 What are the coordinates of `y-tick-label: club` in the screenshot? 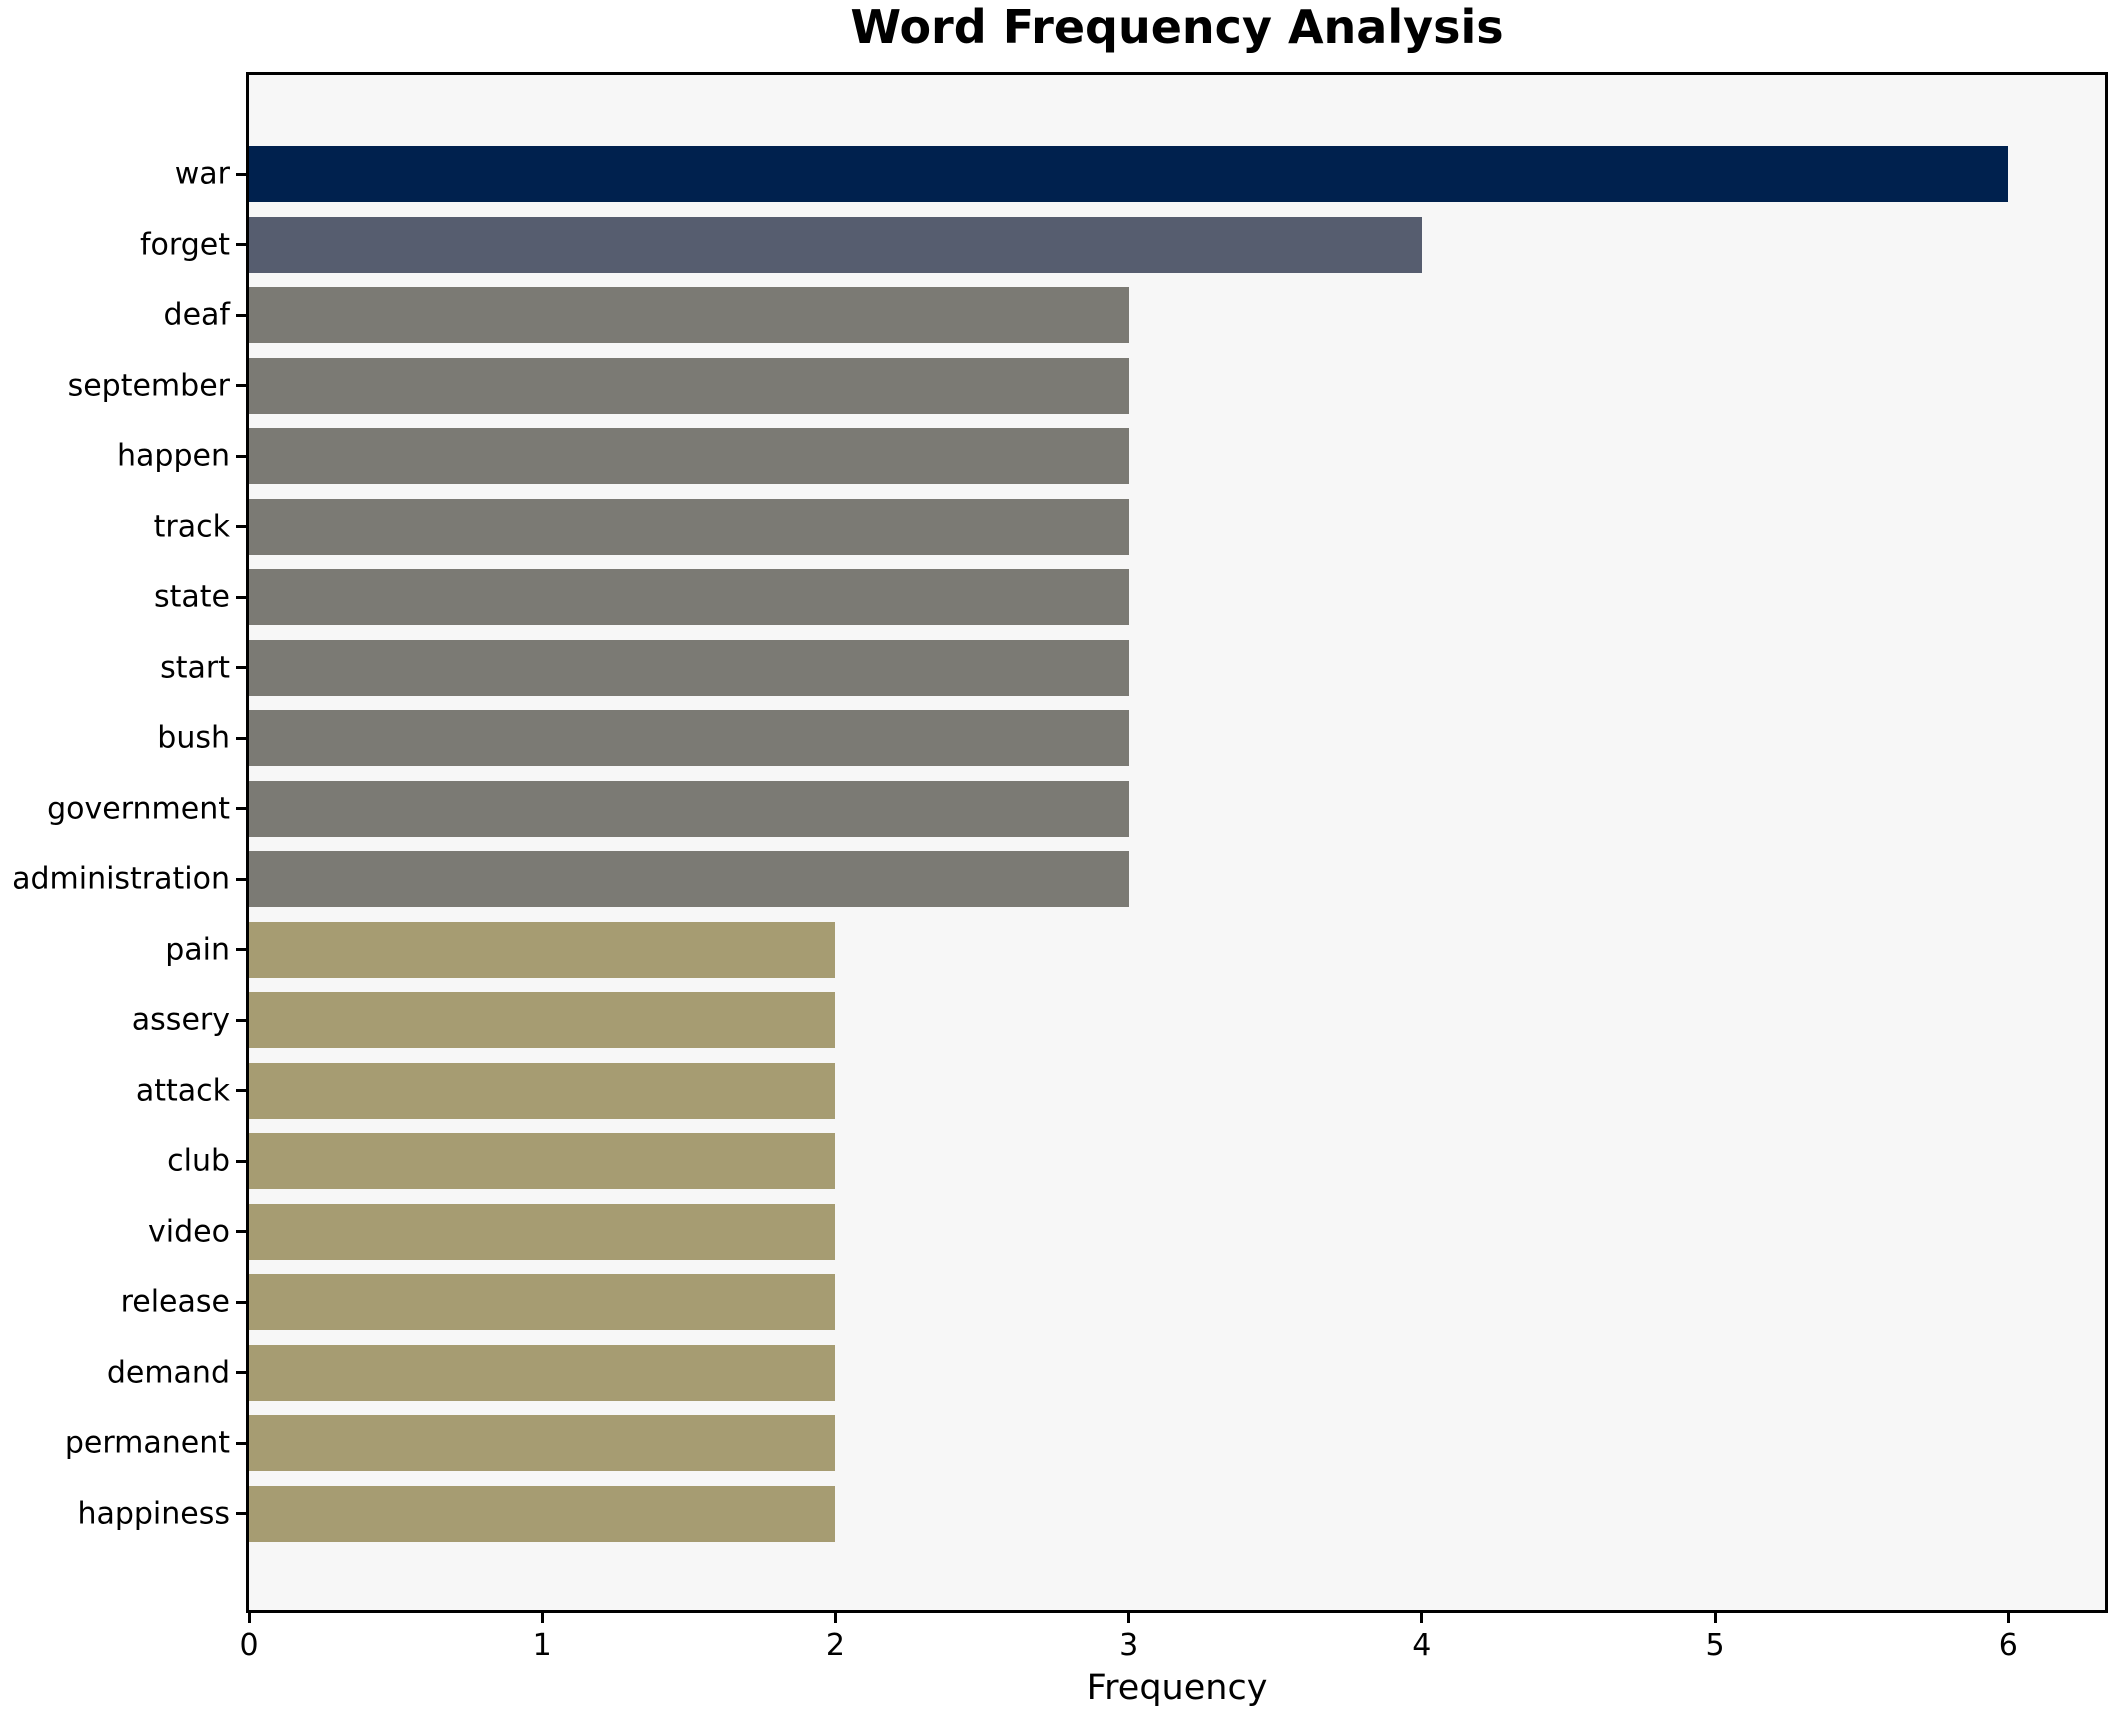 It's located at (198, 1161).